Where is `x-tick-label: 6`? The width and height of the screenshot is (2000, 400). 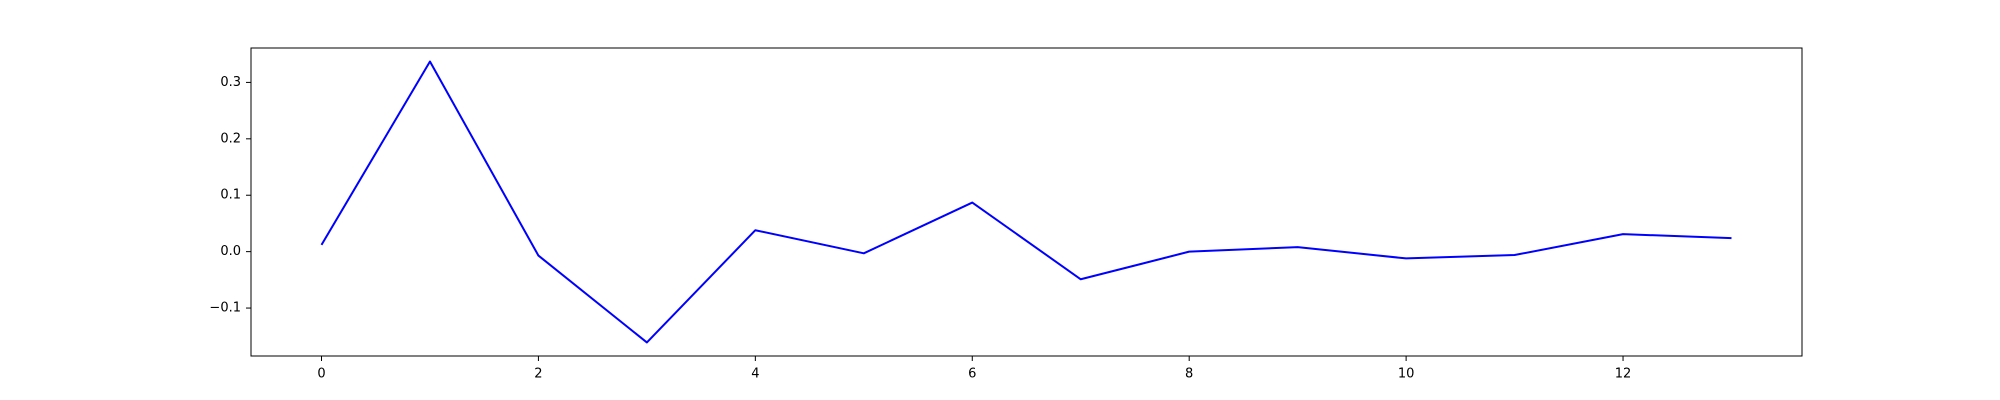 x-tick-label: 6 is located at coordinates (972, 374).